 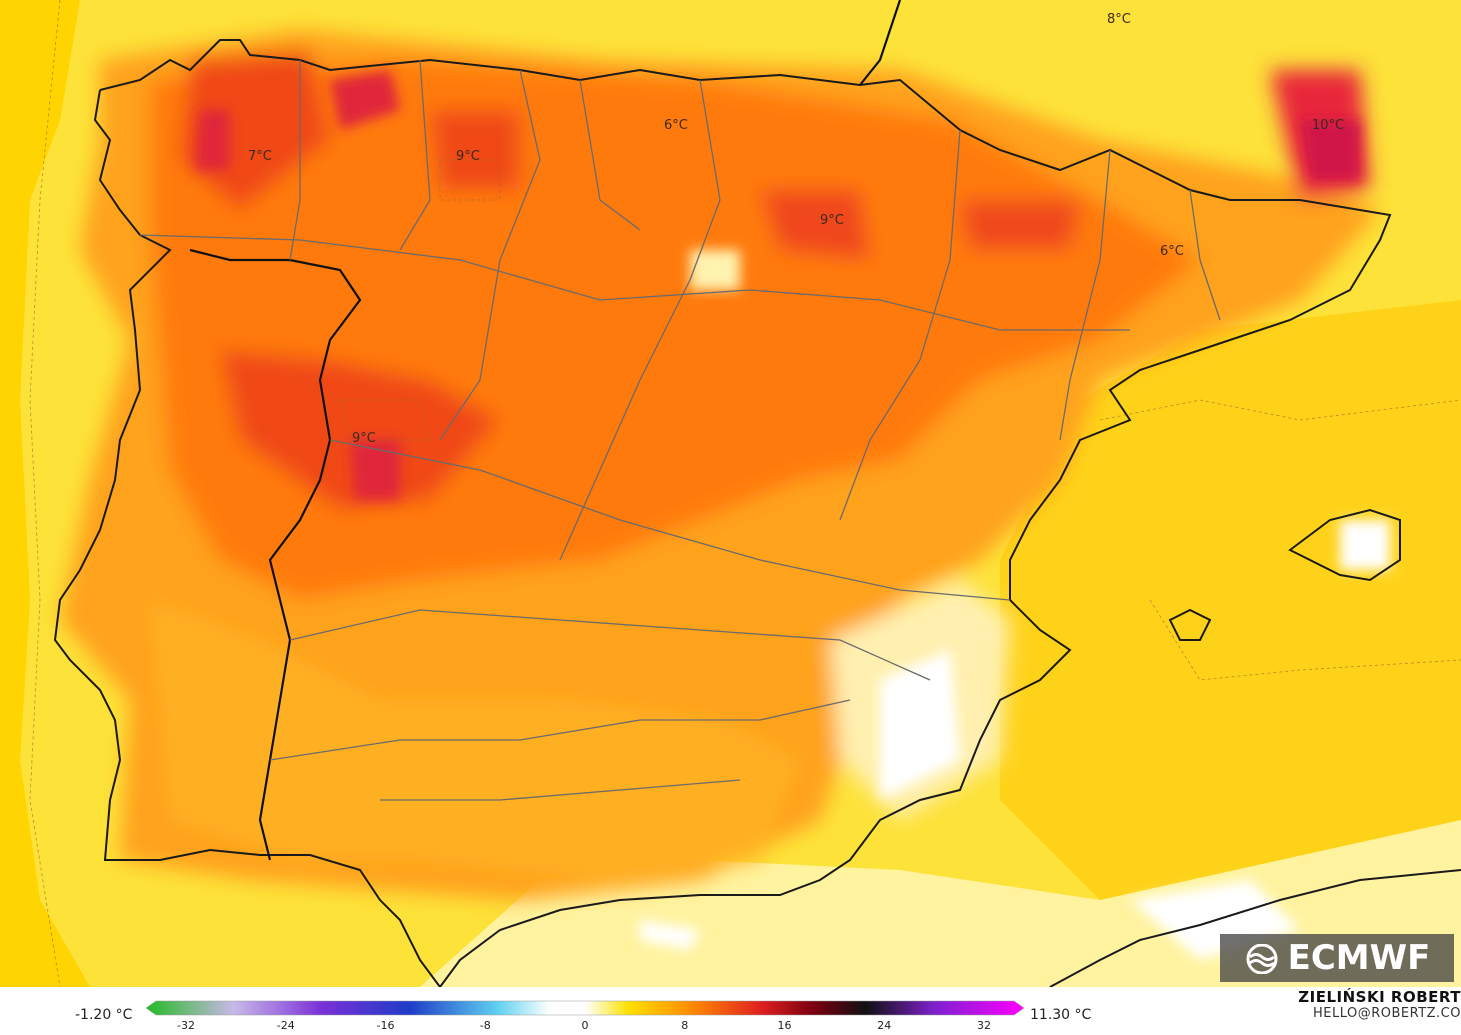 I want to click on color-scale-bar, so click(x=585, y=1008).